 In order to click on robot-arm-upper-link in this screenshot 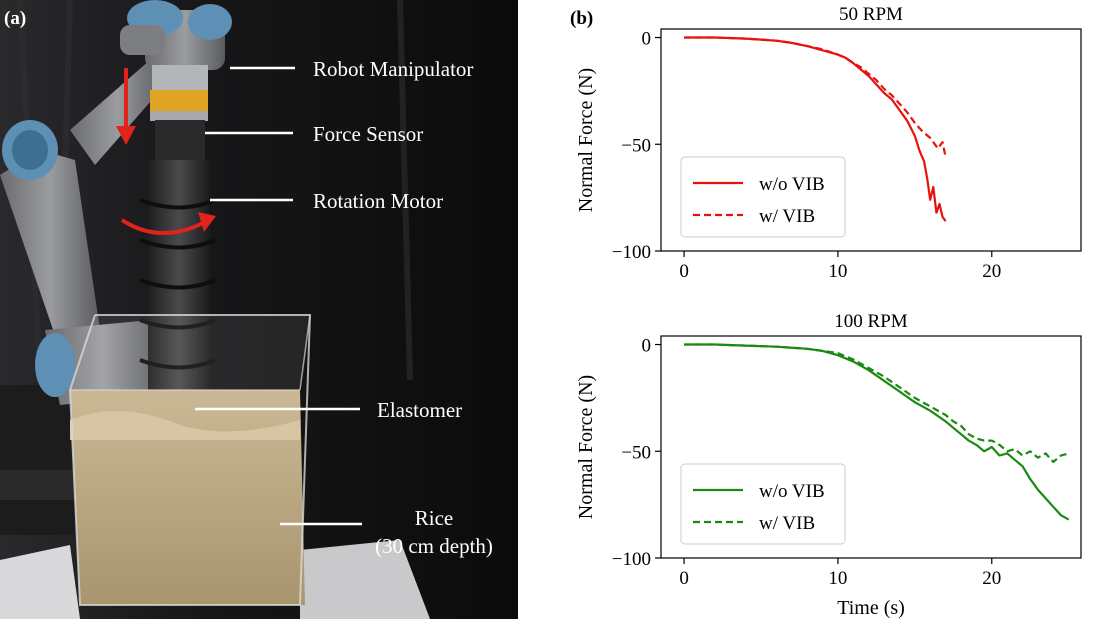, I will do `click(117, 112)`.